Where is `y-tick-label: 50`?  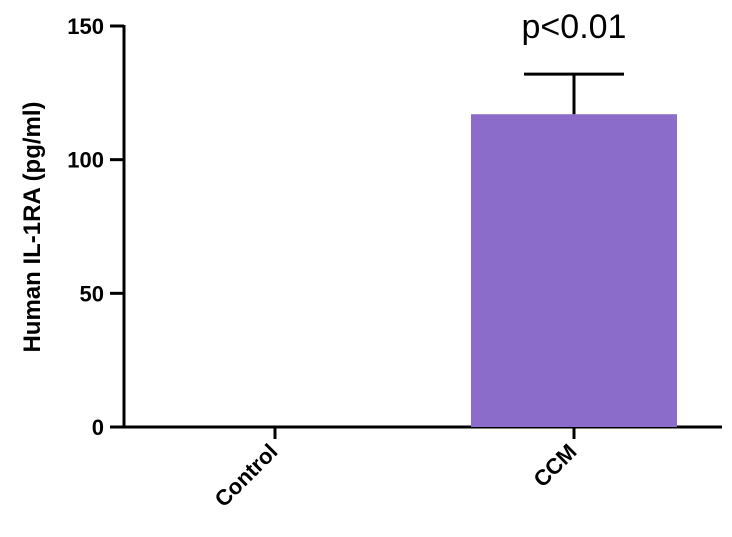
y-tick-label: 50 is located at coordinates (92, 293).